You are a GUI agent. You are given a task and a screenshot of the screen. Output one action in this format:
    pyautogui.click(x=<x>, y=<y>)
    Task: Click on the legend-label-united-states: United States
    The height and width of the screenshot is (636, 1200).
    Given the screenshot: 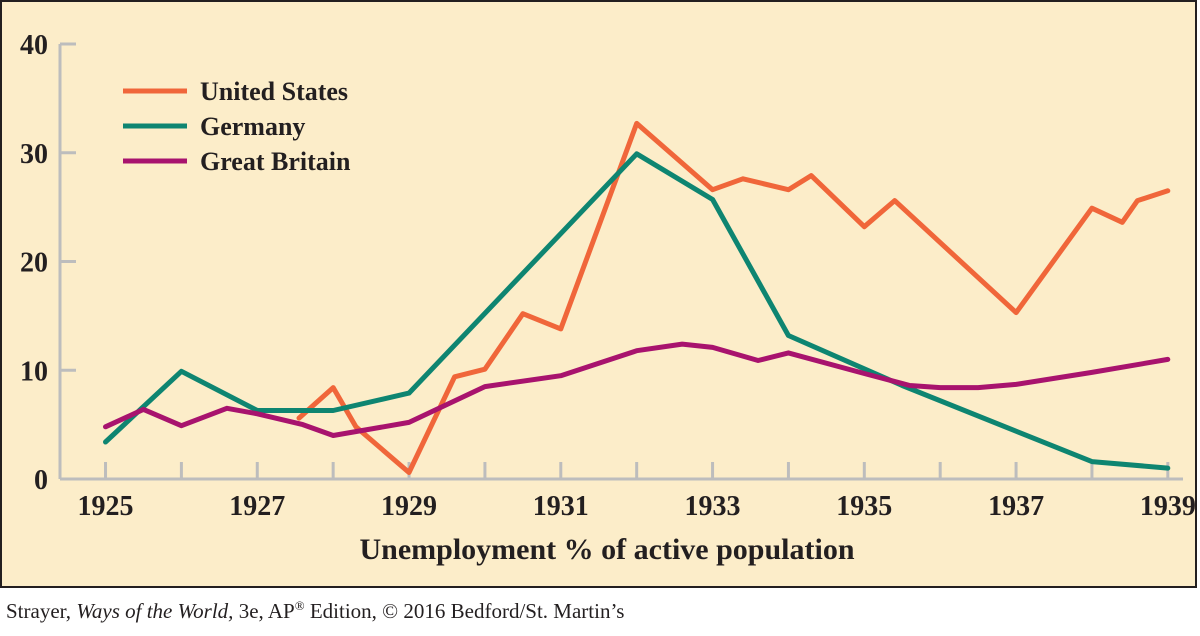 What is the action you would take?
    pyautogui.click(x=274, y=91)
    